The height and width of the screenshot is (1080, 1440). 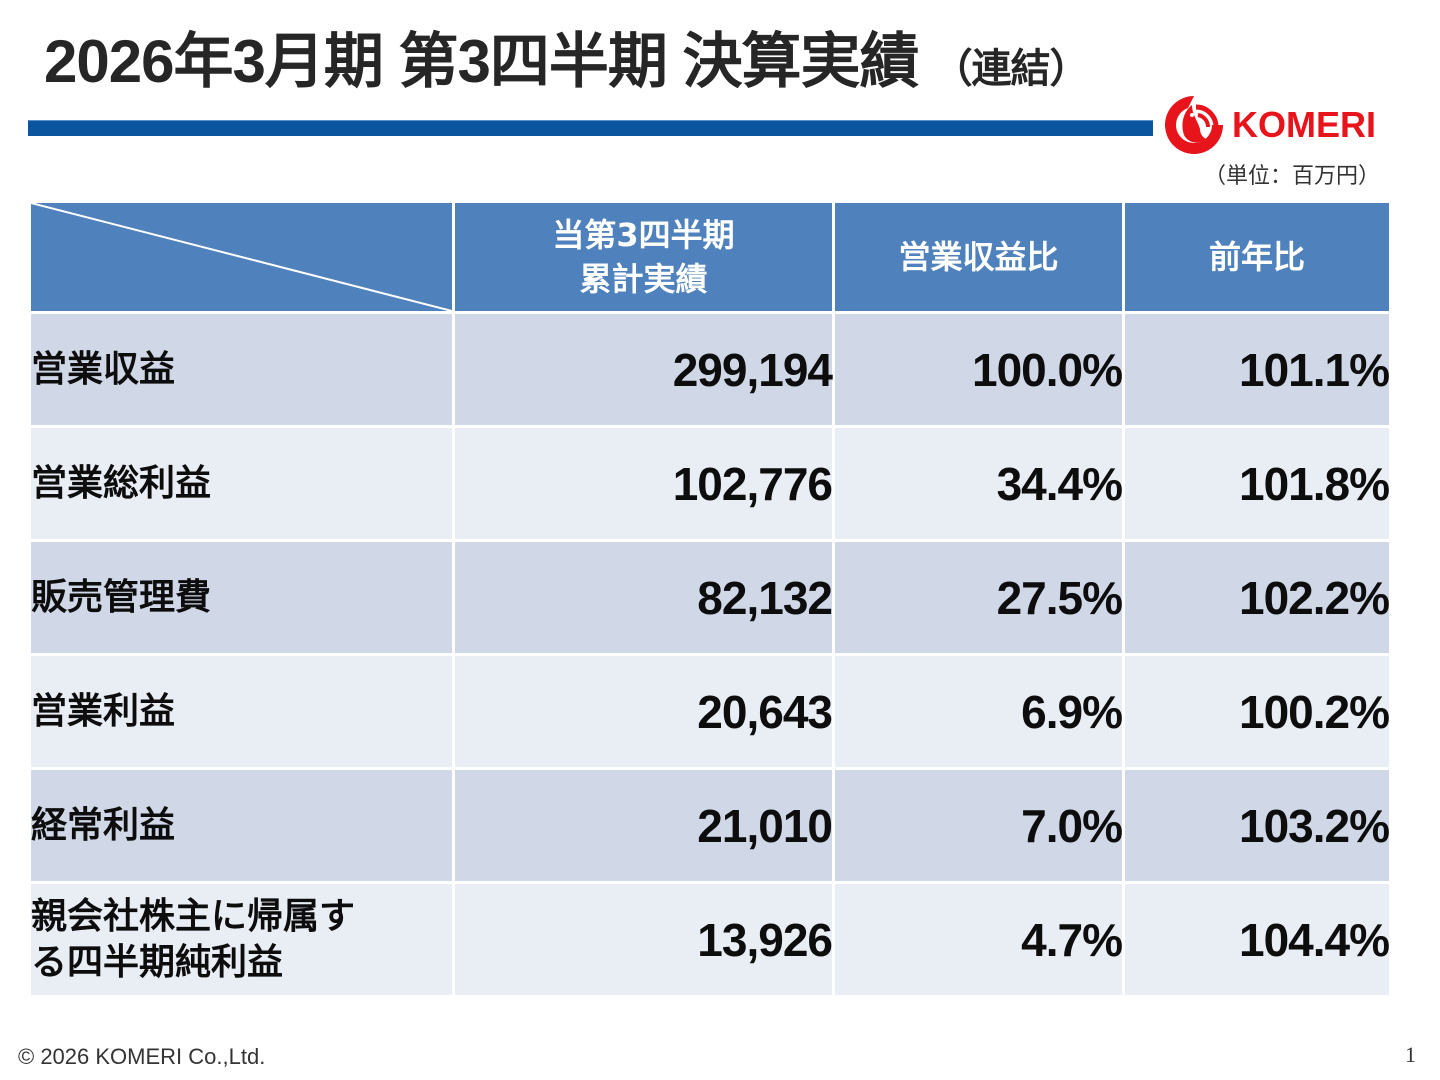 I want to click on row-label: 営業利益, so click(x=241, y=711).